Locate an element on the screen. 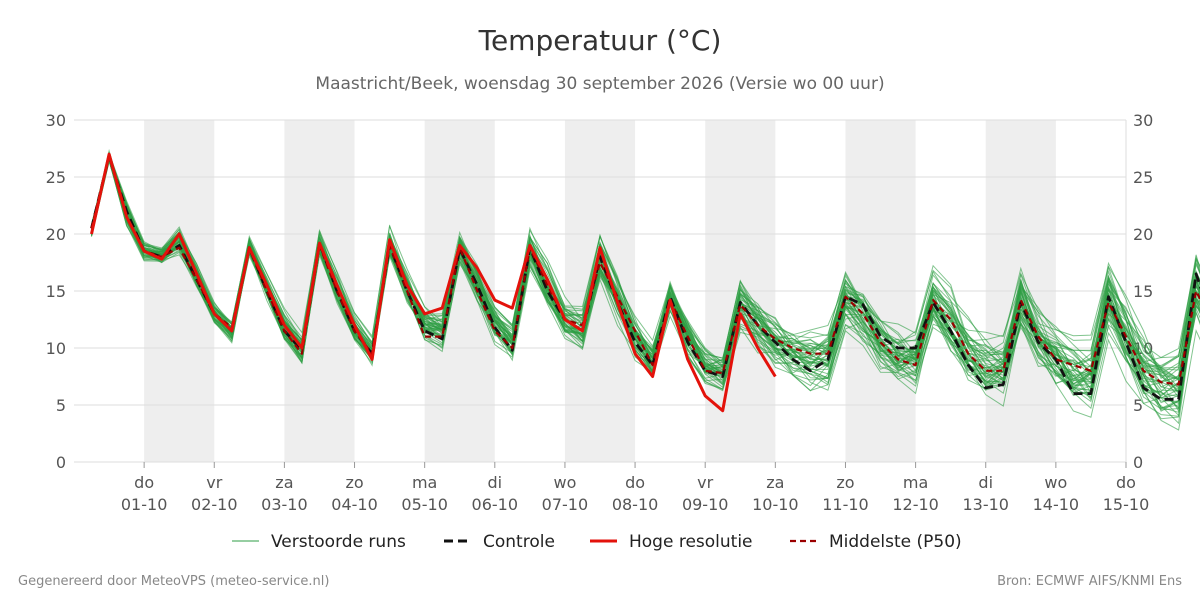 This screenshot has height=600, width=1200. legend-label-1: Controle is located at coordinates (519, 542).